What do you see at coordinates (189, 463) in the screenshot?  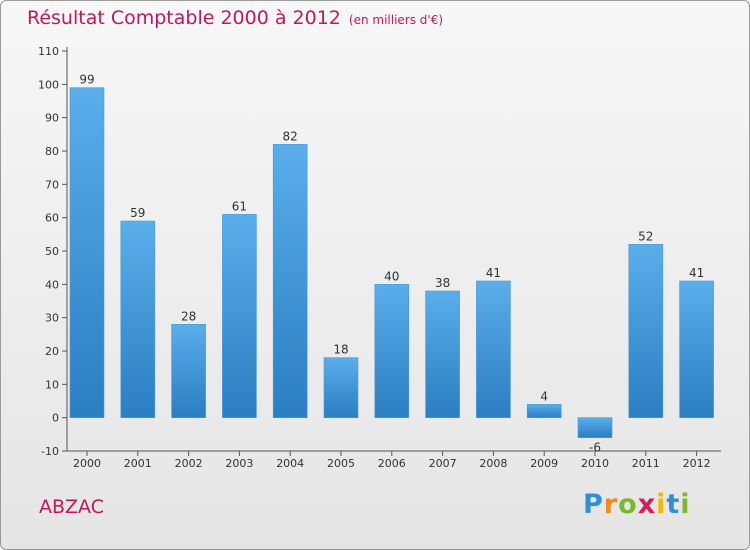 I see `x-tick-label: 2002` at bounding box center [189, 463].